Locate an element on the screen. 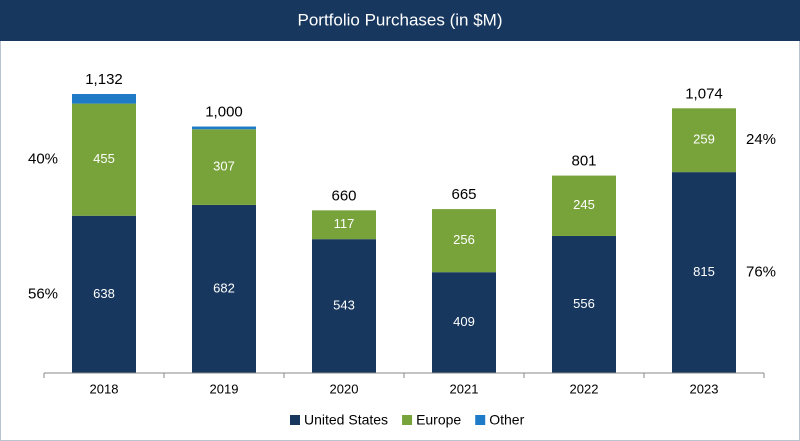 This screenshot has width=800, height=441. segment-label: 409 is located at coordinates (464, 321).